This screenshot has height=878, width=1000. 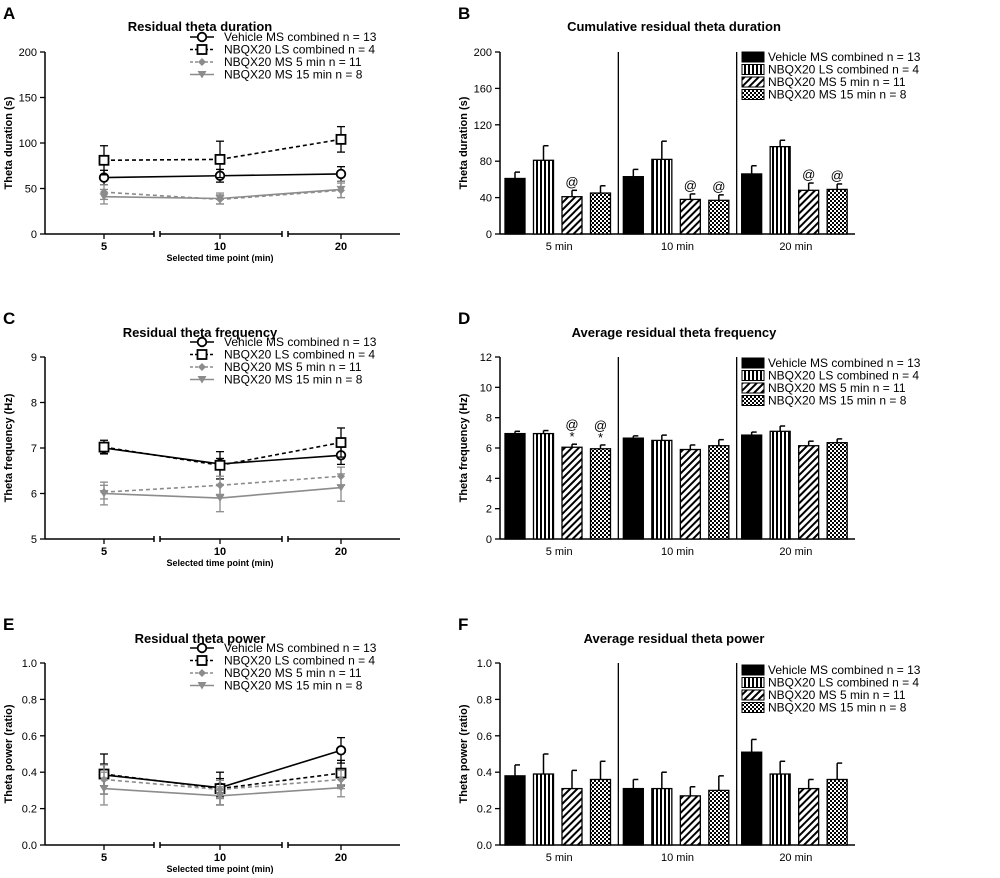 I want to click on y-tick-label: 0.2, so click(x=484, y=810).